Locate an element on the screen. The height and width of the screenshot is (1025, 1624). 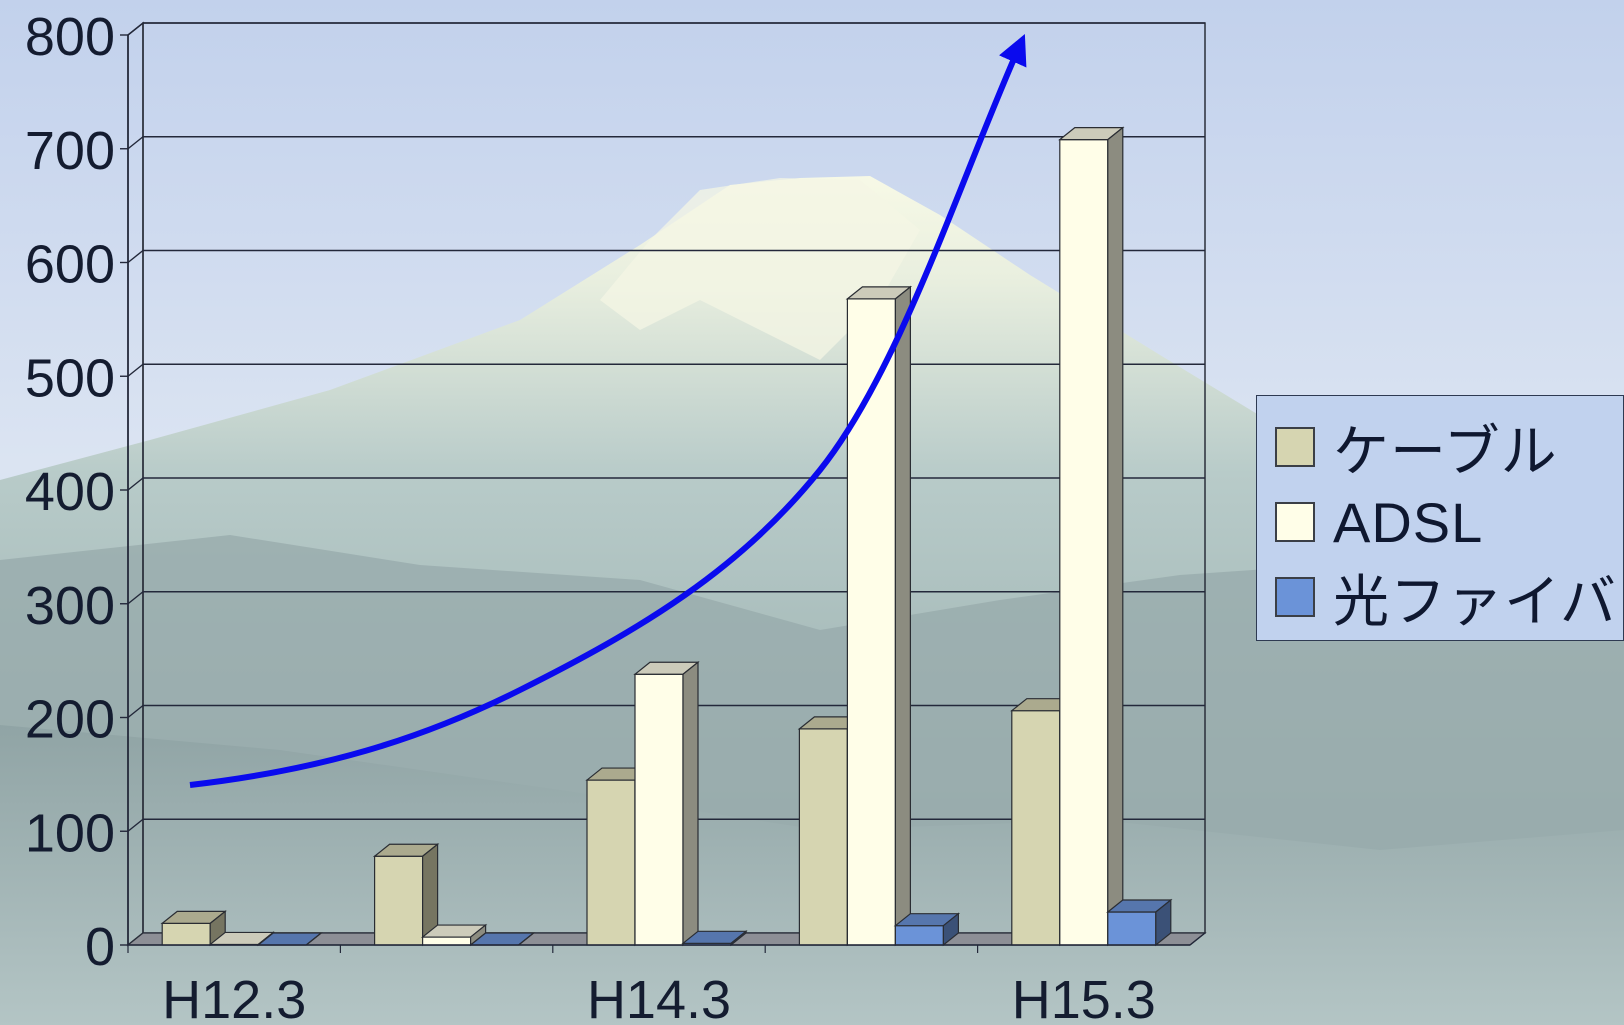
legend-item-cable: ケーブル is located at coordinates (1416, 450).